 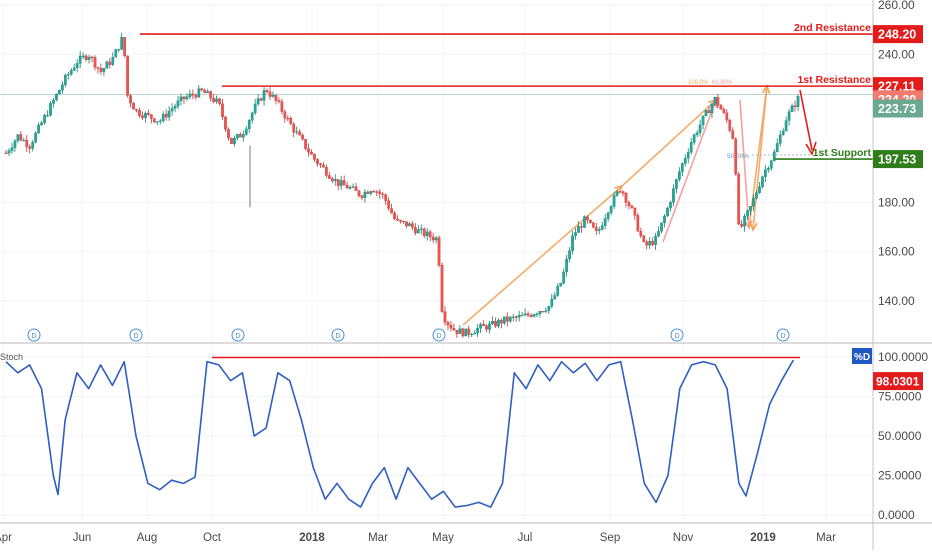 What do you see at coordinates (896, 515) in the screenshot?
I see `stoch-tick-label: 0.0000` at bounding box center [896, 515].